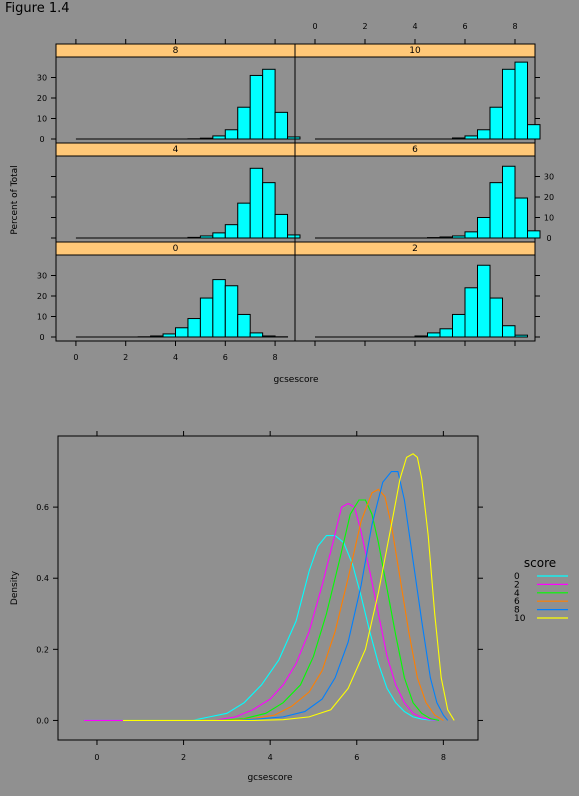  What do you see at coordinates (15, 199) in the screenshot?
I see `y-axis-label: Percent of Total` at bounding box center [15, 199].